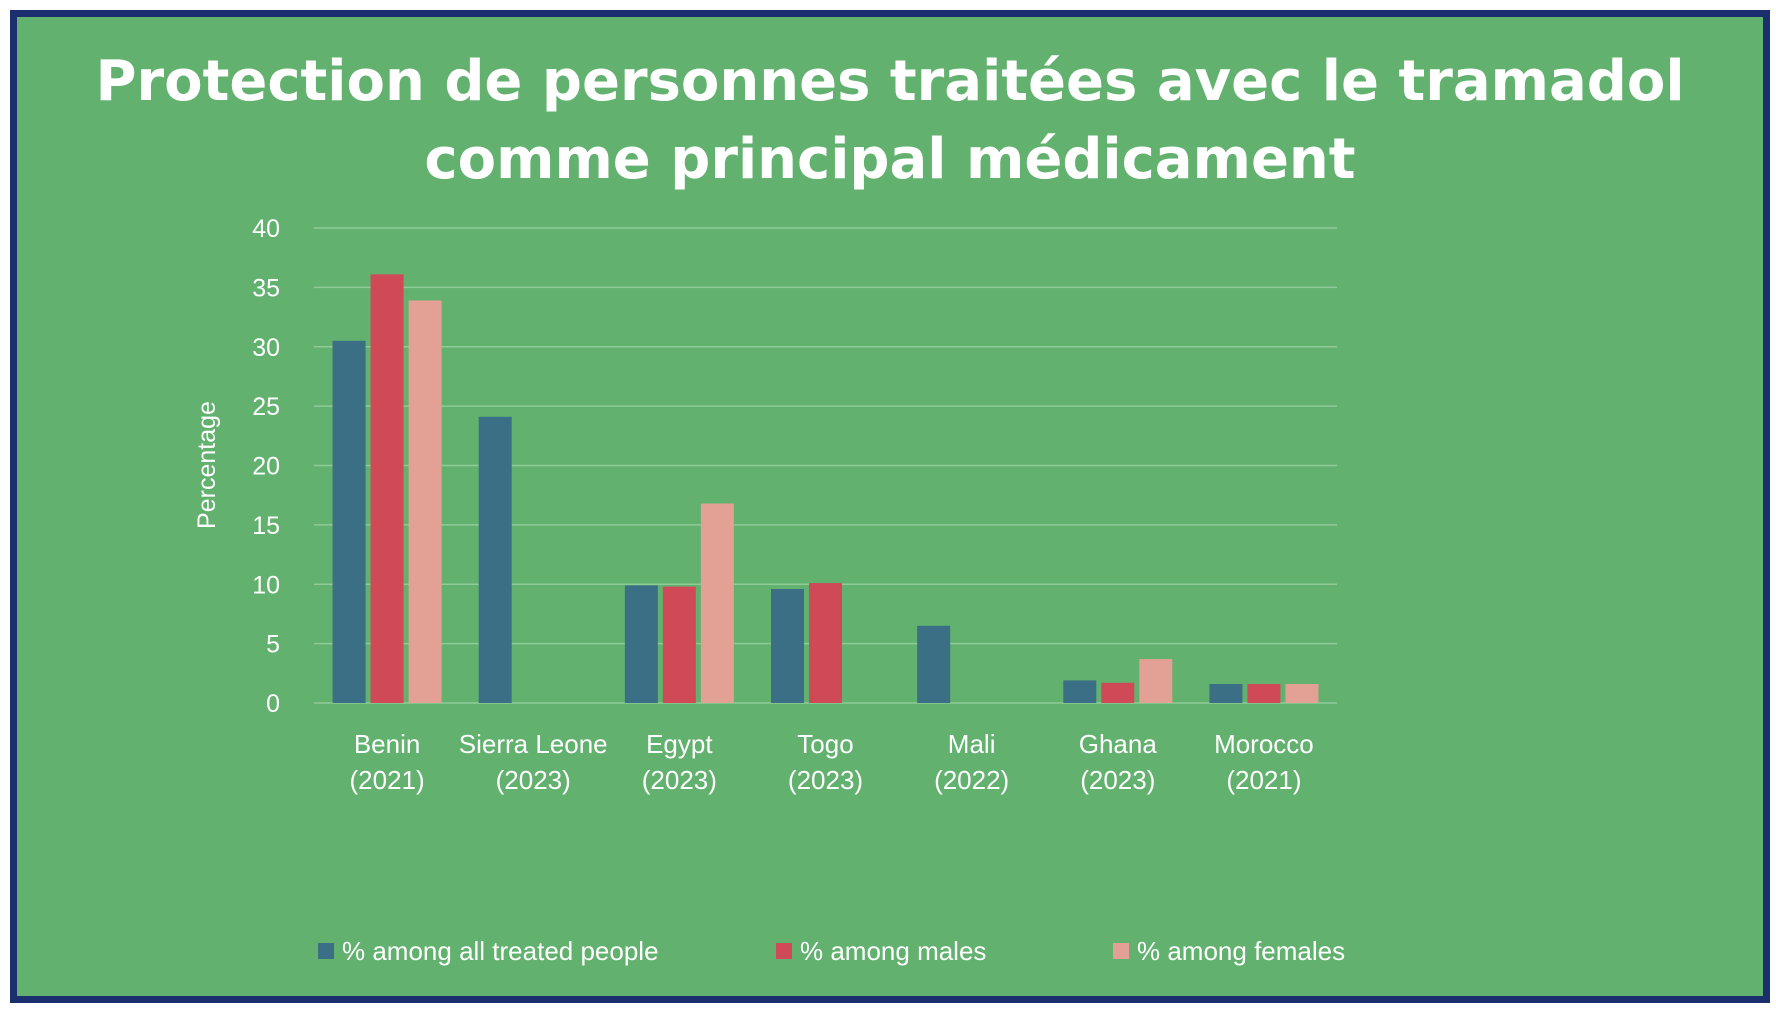 The image size is (1776, 1010). Describe the element at coordinates (1118, 744) in the screenshot. I see `x-tick-label: Ghana` at that location.